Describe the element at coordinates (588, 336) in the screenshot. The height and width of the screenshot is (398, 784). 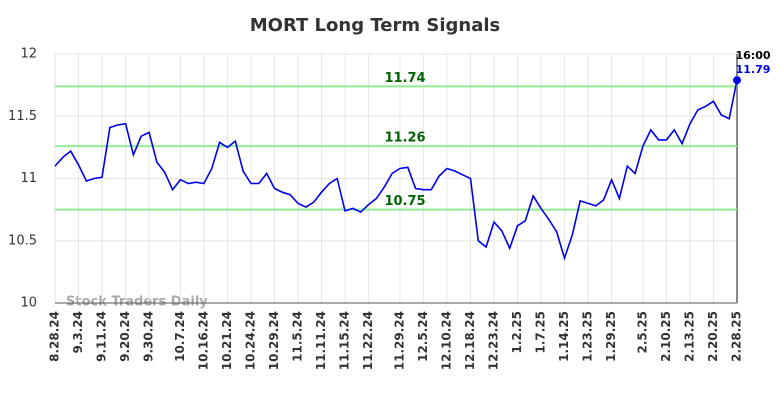
I see `x-tick-label: 1.23.25` at that location.